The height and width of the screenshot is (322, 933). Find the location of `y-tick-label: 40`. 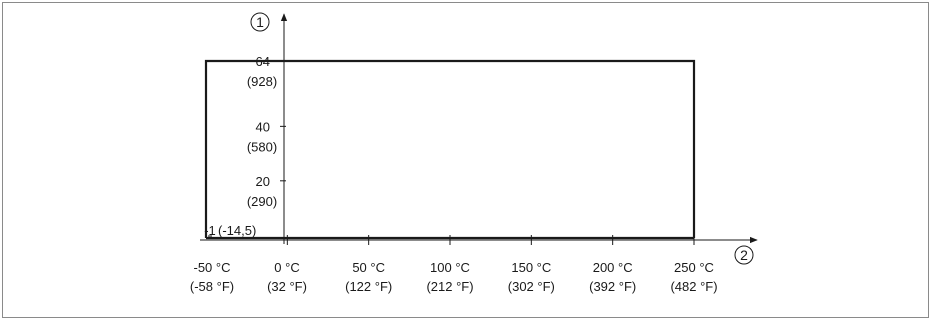

y-tick-label: 40 is located at coordinates (263, 126).